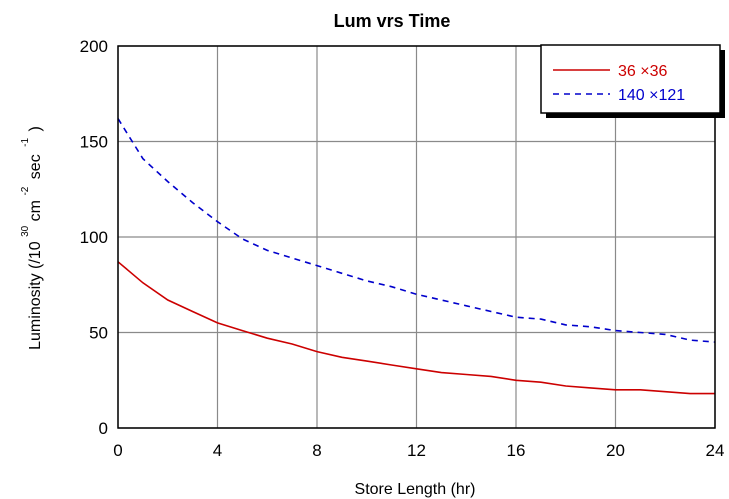  Describe the element at coordinates (415, 489) in the screenshot. I see `x-axis-title: Store Length (hr)` at that location.